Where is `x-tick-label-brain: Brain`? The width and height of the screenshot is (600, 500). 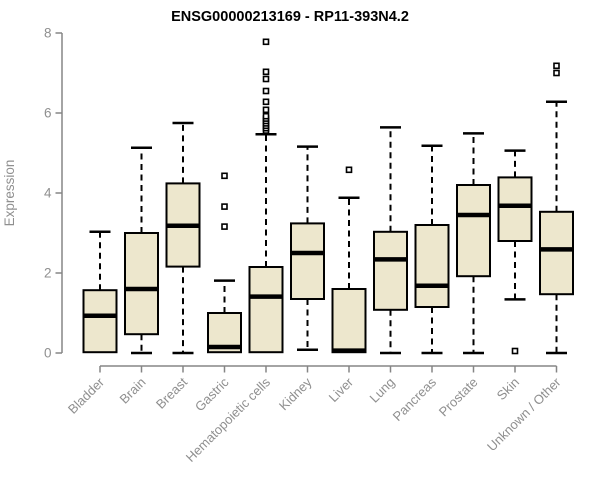 x-tick-label-brain: Brain is located at coordinates (133, 391).